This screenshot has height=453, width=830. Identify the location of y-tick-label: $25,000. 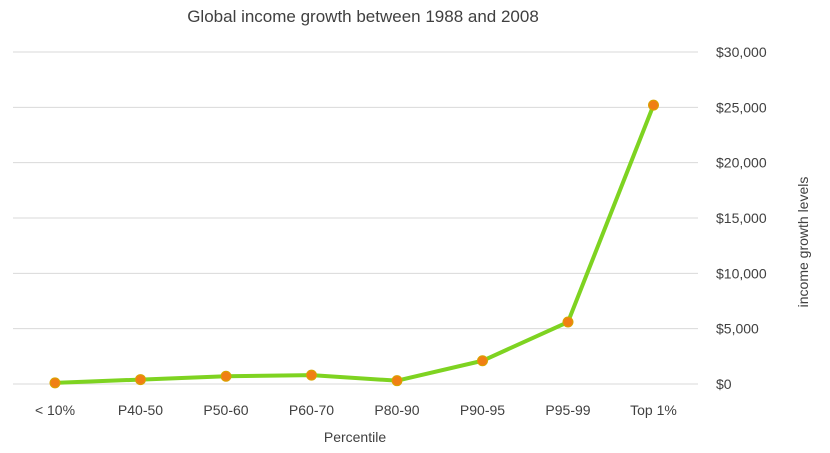
(741, 107).